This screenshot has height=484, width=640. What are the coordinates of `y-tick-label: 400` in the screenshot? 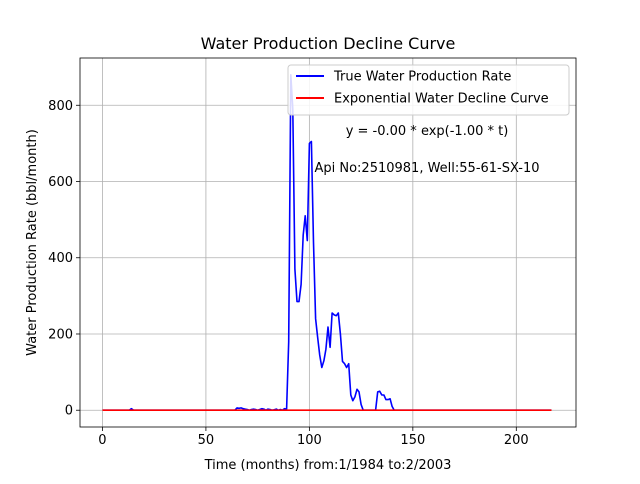 It's located at (60, 258).